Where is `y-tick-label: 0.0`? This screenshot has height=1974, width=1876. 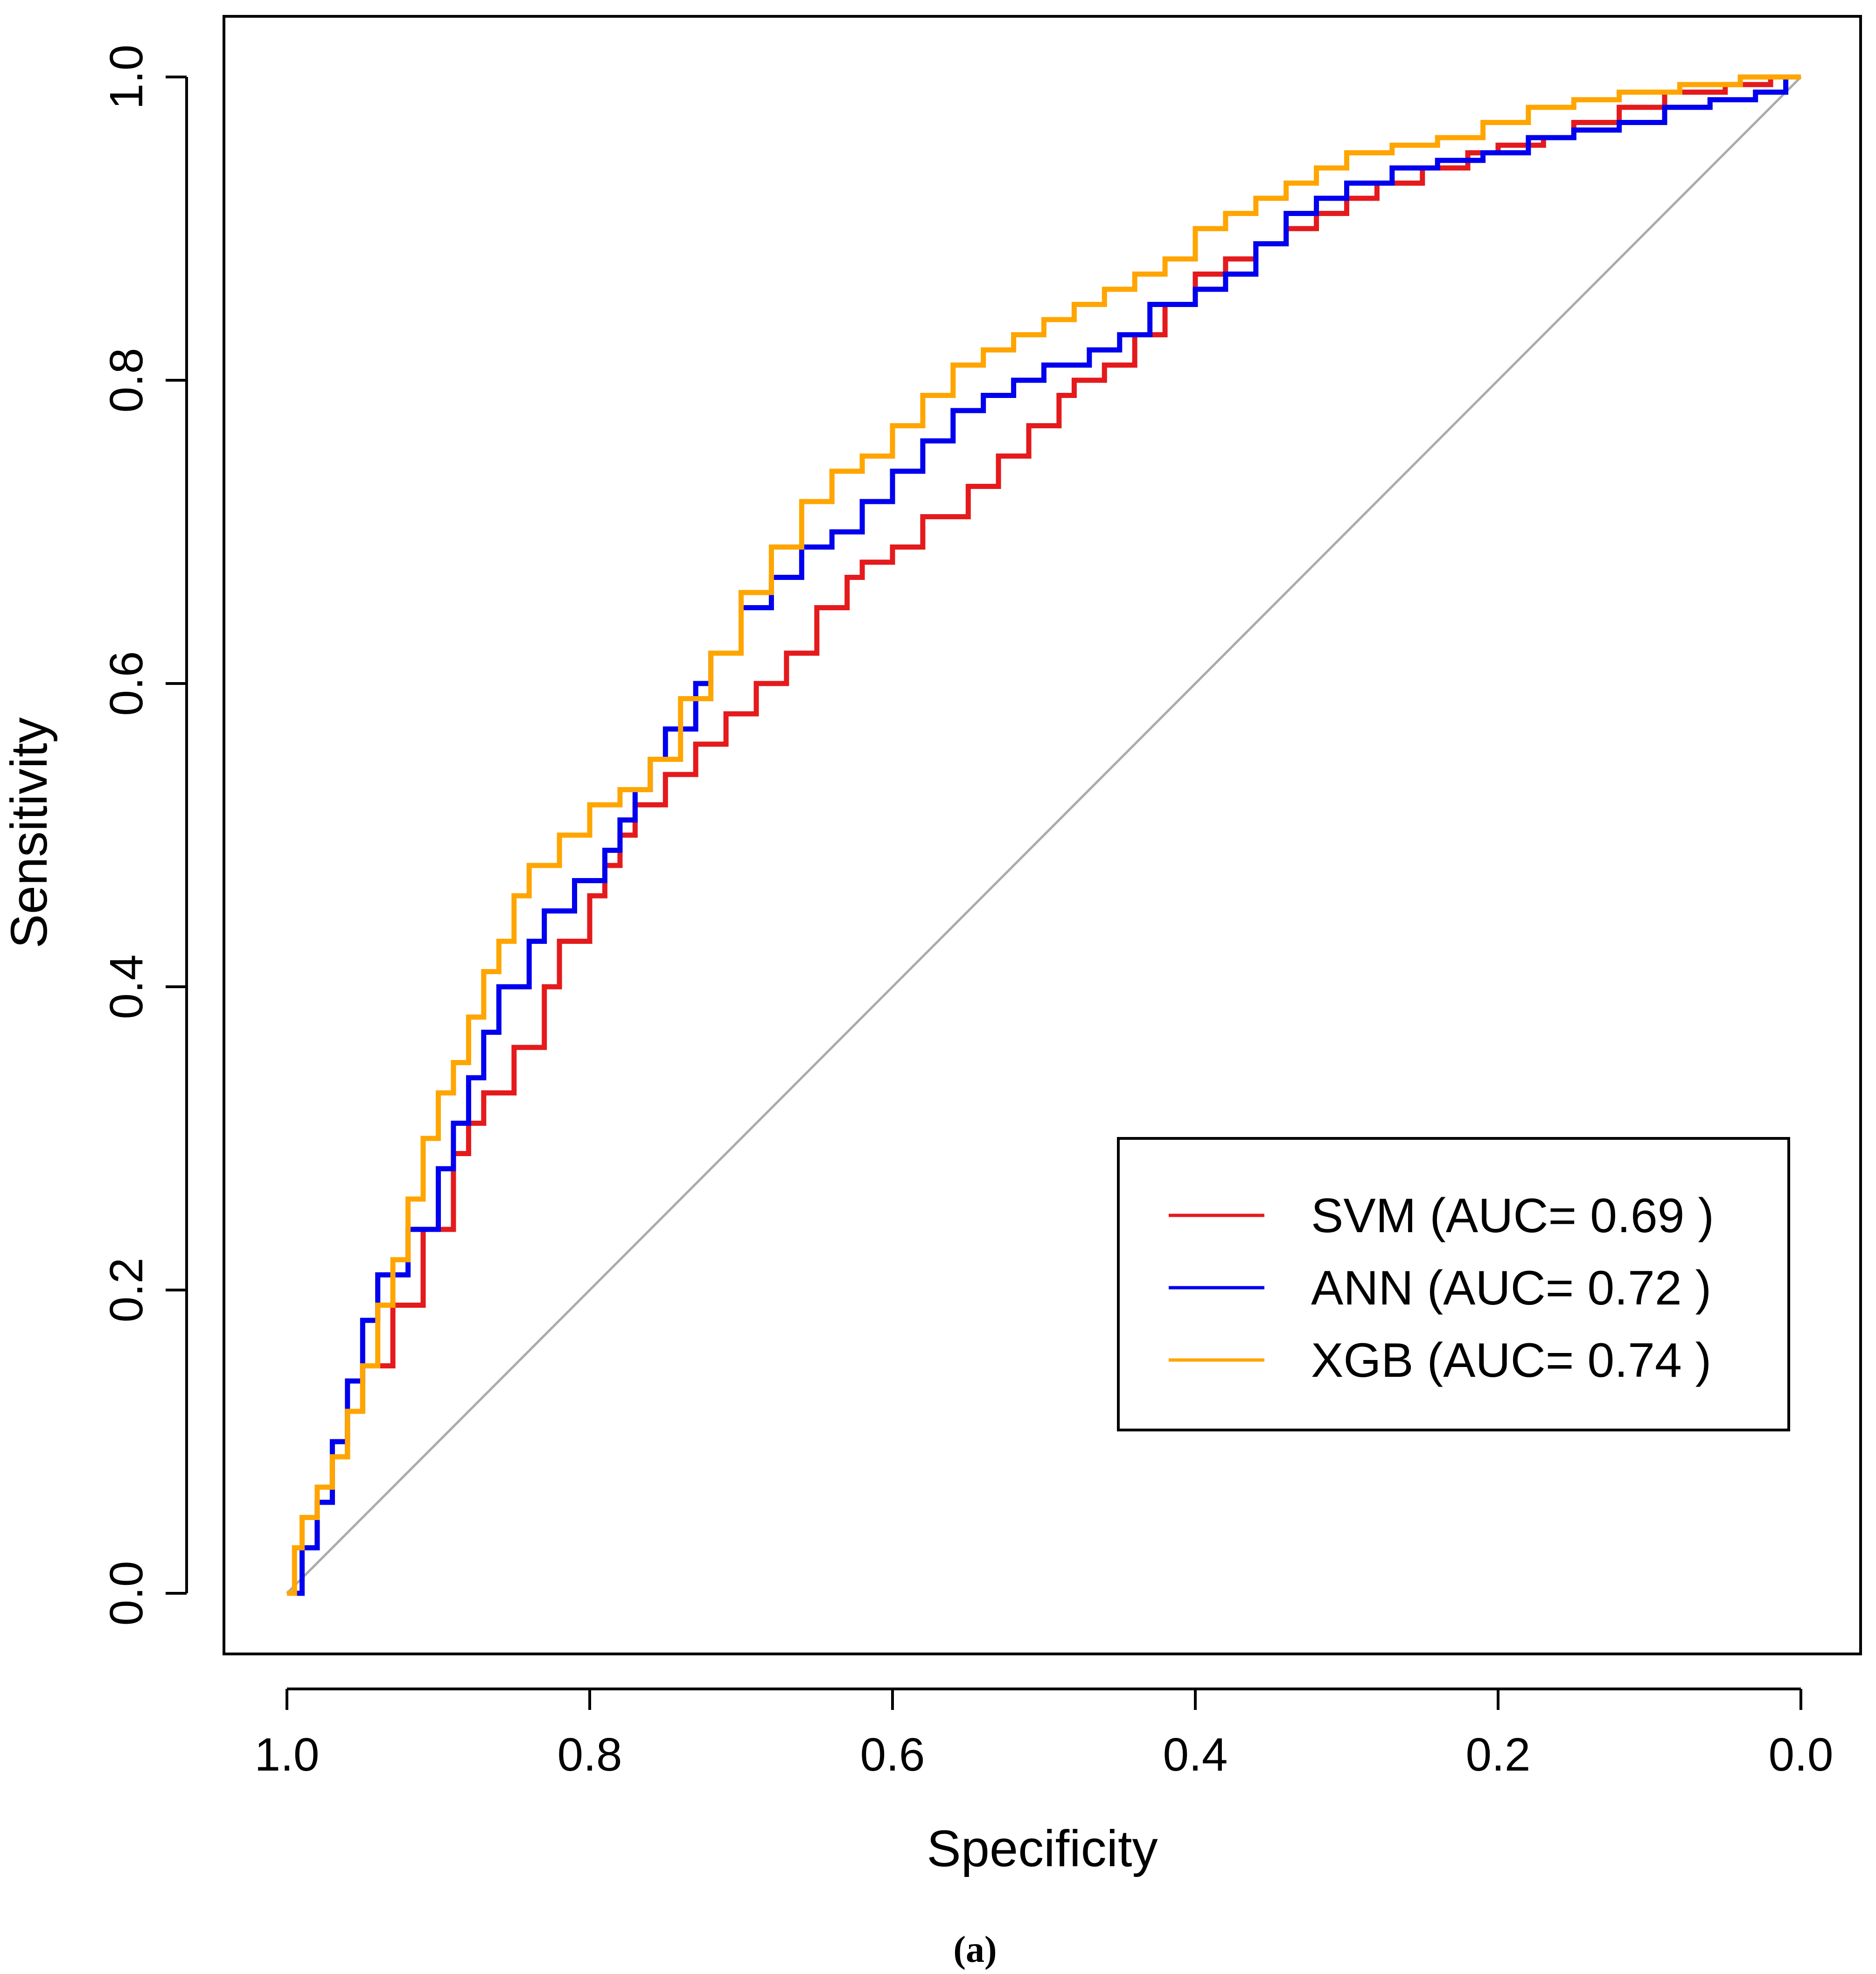 y-tick-label: 0.0 is located at coordinates (127, 1593).